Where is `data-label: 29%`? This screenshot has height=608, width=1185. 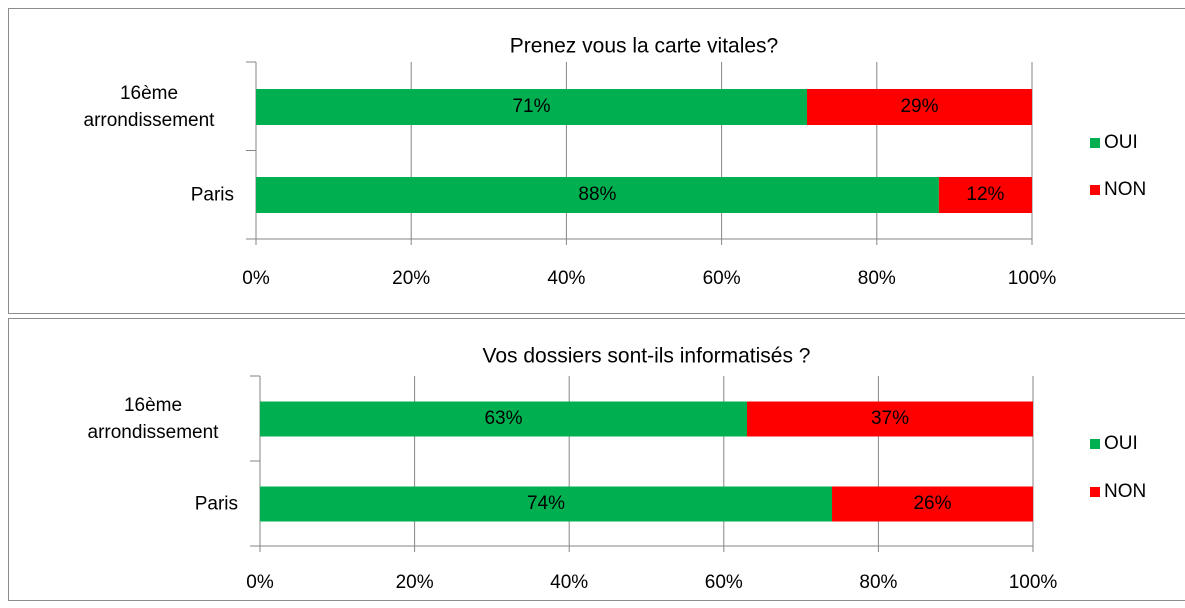 data-label: 29% is located at coordinates (919, 106).